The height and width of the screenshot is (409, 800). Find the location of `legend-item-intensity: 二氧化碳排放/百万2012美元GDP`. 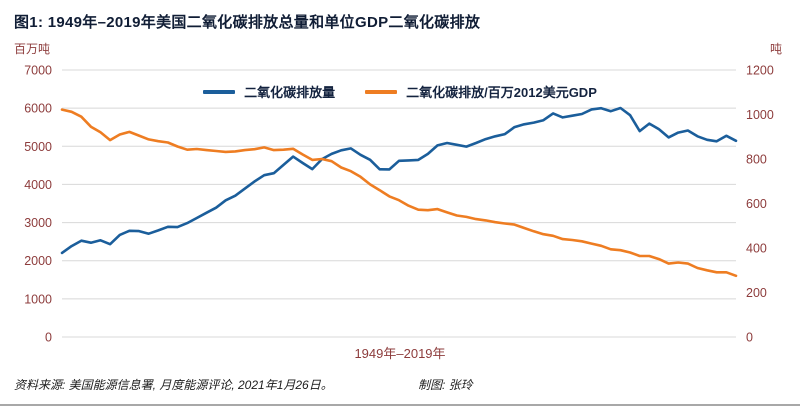

legend-item-intensity: 二氧化碳排放/百万2012美元GDP is located at coordinates (481, 91).